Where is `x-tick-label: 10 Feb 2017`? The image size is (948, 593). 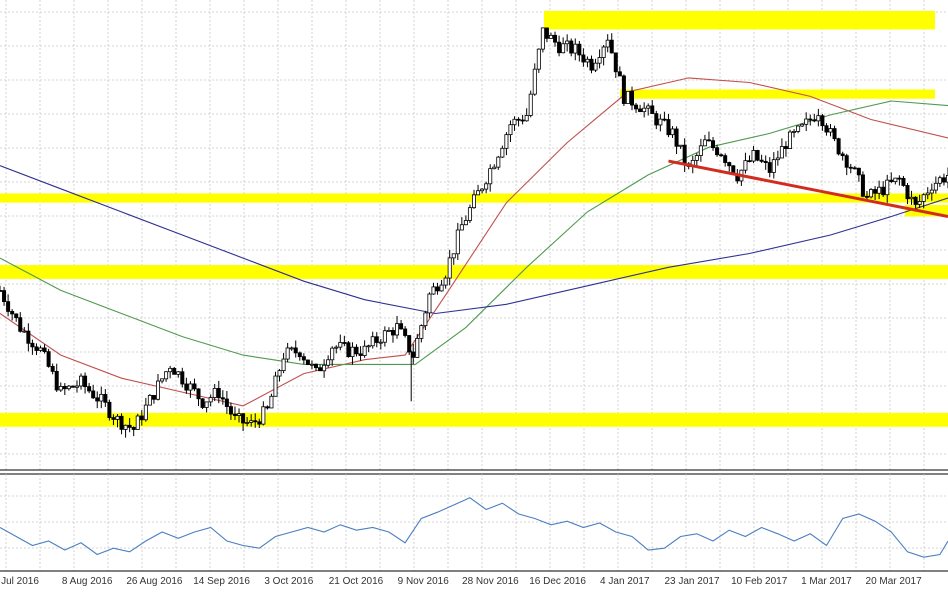
x-tick-label: 10 Feb 2017 is located at coordinates (759, 581).